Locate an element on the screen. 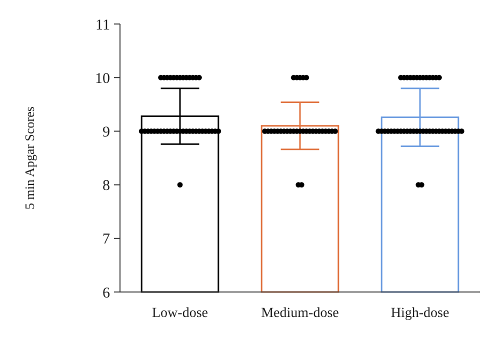  y-tick-label: 6 is located at coordinates (106, 293).